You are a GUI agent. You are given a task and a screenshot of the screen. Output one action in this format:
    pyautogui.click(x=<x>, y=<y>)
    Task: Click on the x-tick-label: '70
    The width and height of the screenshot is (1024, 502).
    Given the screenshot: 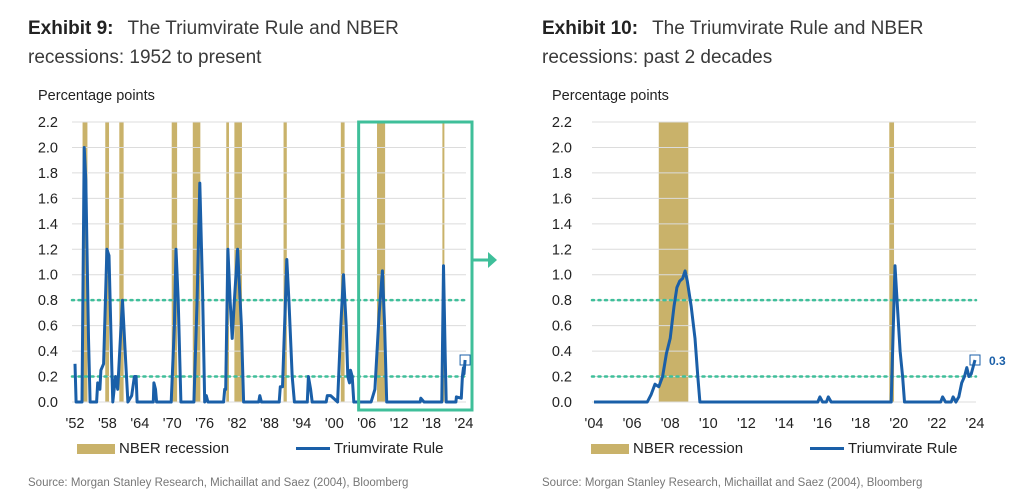 What is the action you would take?
    pyautogui.click(x=172, y=424)
    